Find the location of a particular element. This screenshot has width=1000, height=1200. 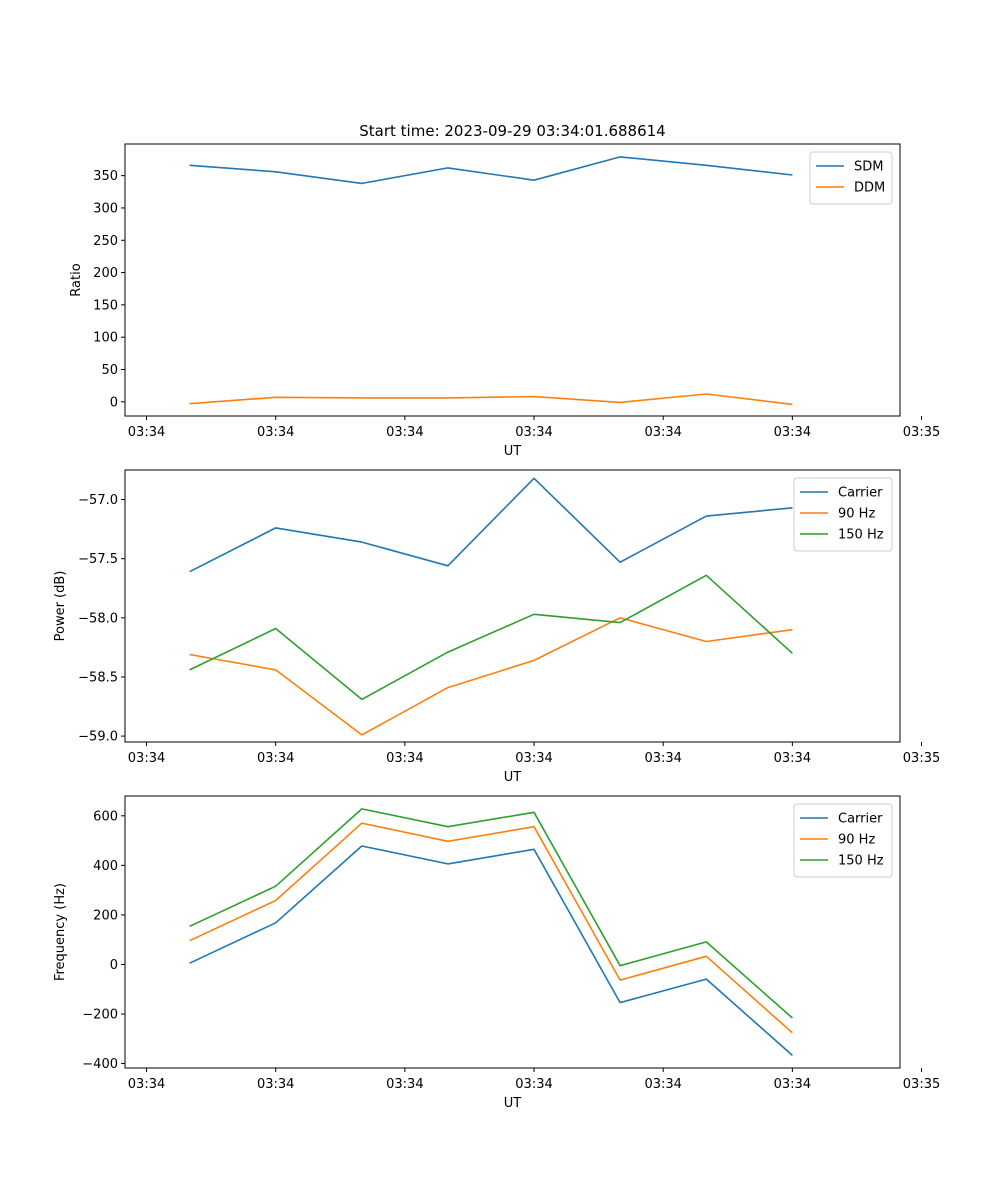

legend-label: SDM is located at coordinates (868, 167).